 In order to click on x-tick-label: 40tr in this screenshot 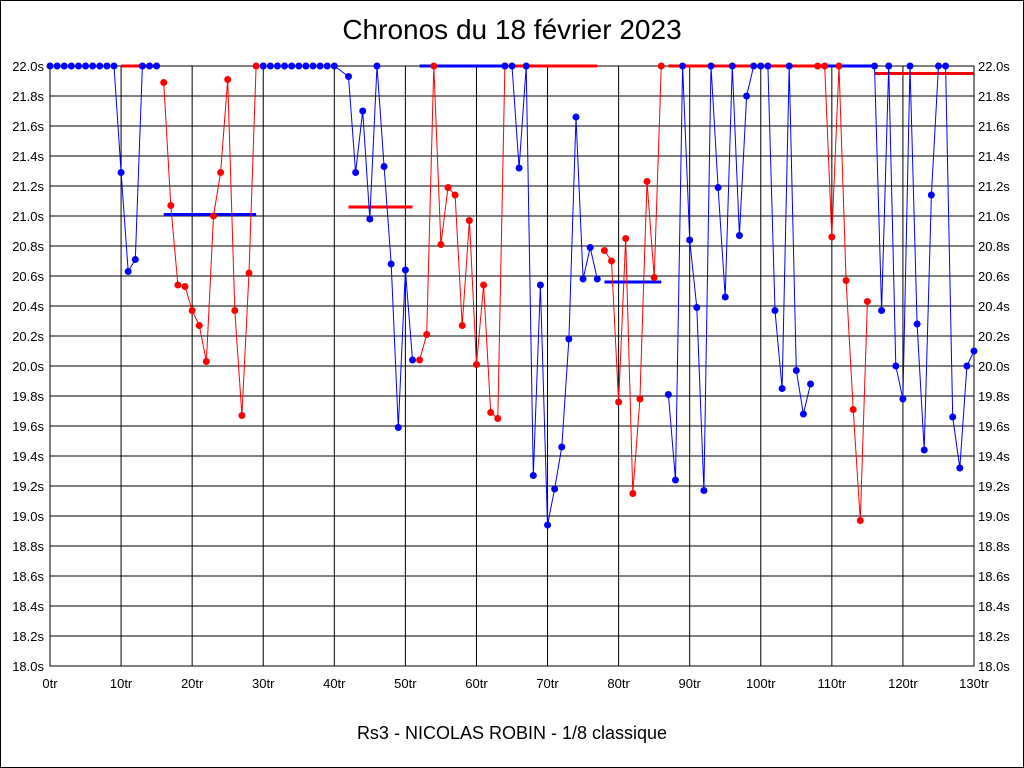, I will do `click(334, 683)`.